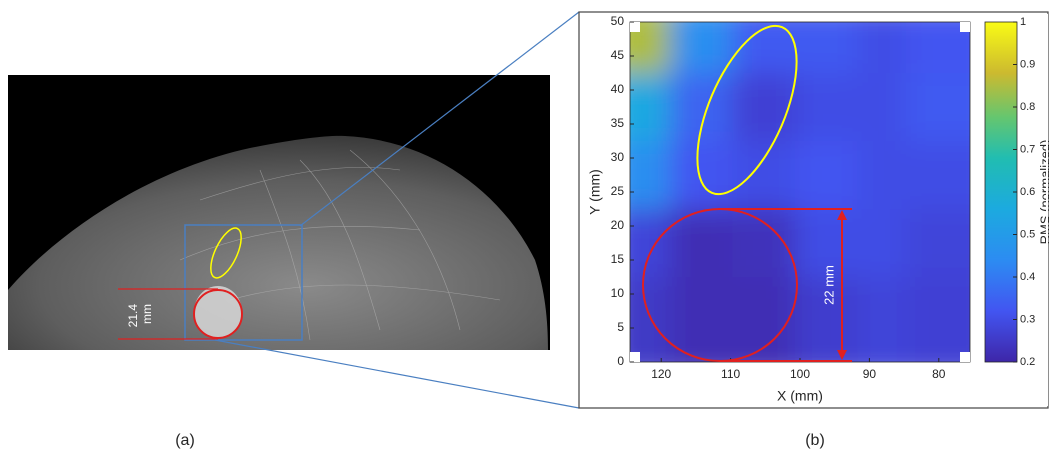  What do you see at coordinates (828, 285) in the screenshot?
I see `measure-label: 22 mm` at bounding box center [828, 285].